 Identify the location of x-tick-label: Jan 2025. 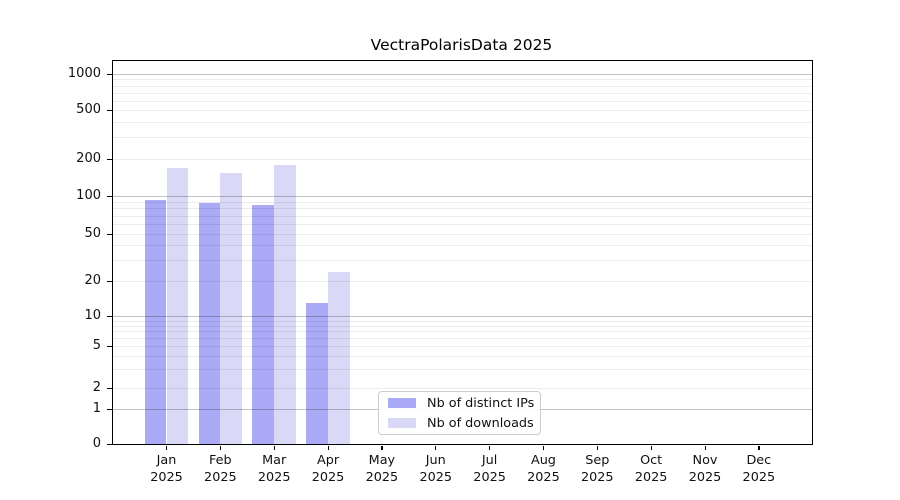
(166, 469).